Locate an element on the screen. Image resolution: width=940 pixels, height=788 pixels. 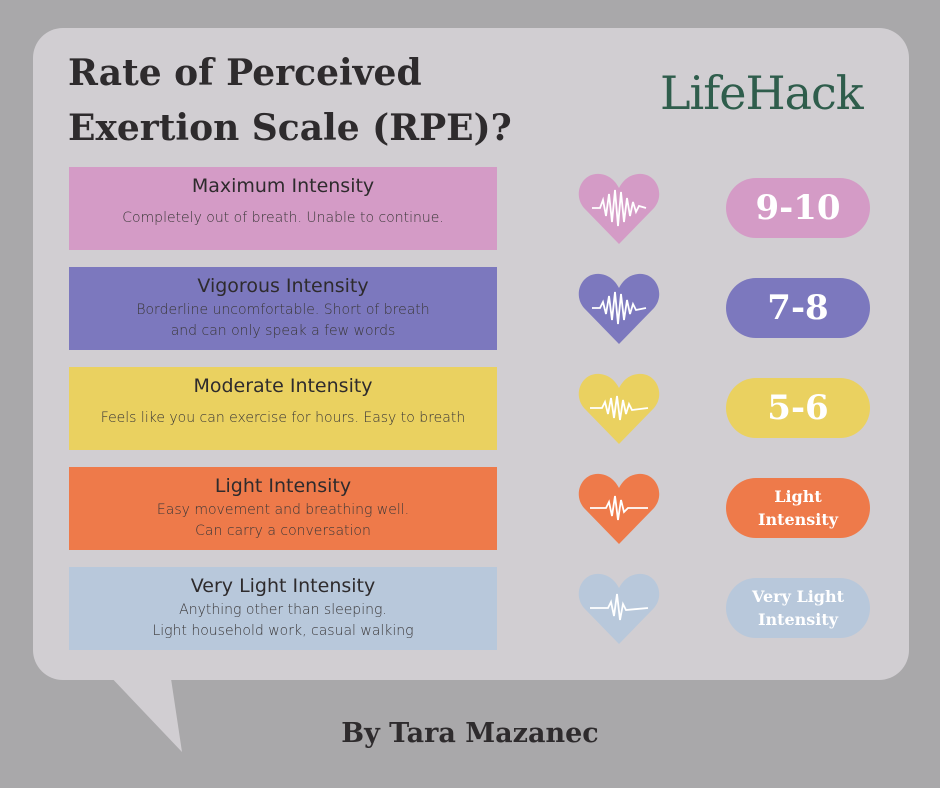
intensity-card-title: Vigorous Intensity is located at coordinates (283, 286).